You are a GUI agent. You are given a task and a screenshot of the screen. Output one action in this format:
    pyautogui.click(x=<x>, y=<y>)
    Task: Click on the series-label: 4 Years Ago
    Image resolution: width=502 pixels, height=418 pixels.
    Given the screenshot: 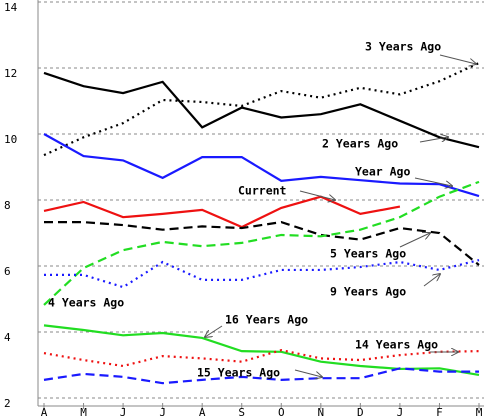 What is the action you would take?
    pyautogui.click(x=86, y=303)
    